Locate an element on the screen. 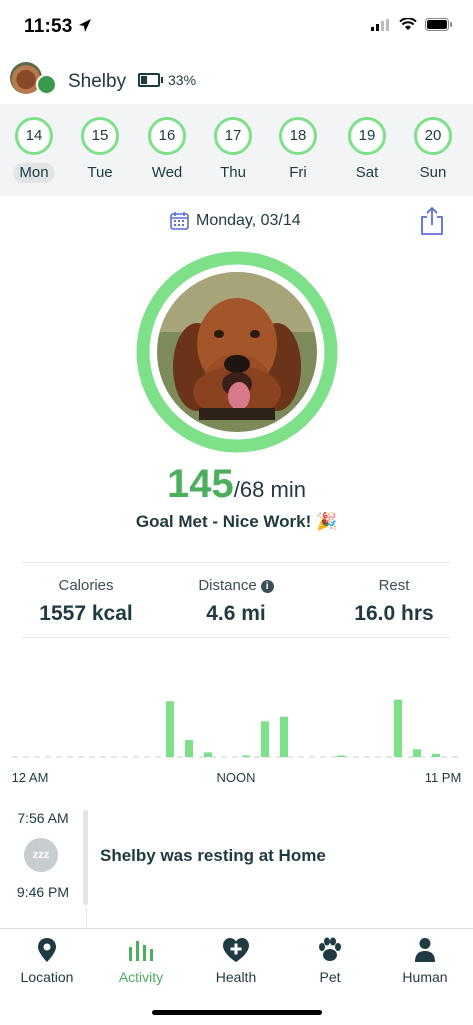  tab-bar: Location Activity Health Pet is located at coordinates (236, 976).